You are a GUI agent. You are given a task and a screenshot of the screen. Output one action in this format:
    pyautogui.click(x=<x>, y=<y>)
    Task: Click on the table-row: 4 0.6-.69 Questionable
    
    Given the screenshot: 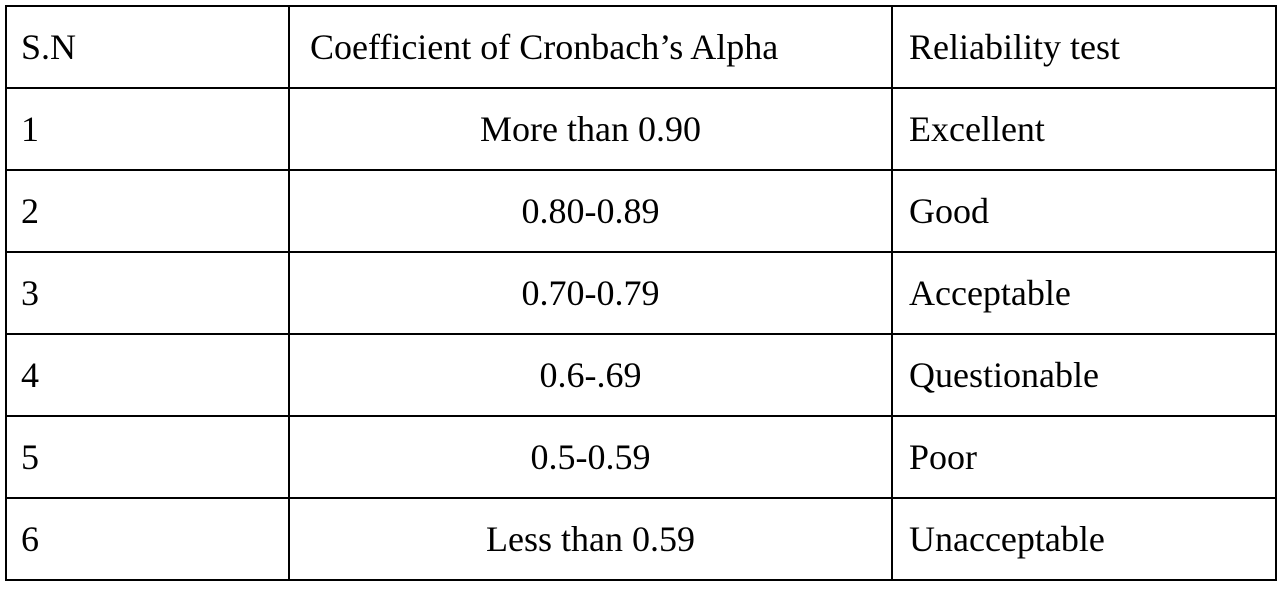 What is the action you would take?
    pyautogui.click(x=641, y=375)
    